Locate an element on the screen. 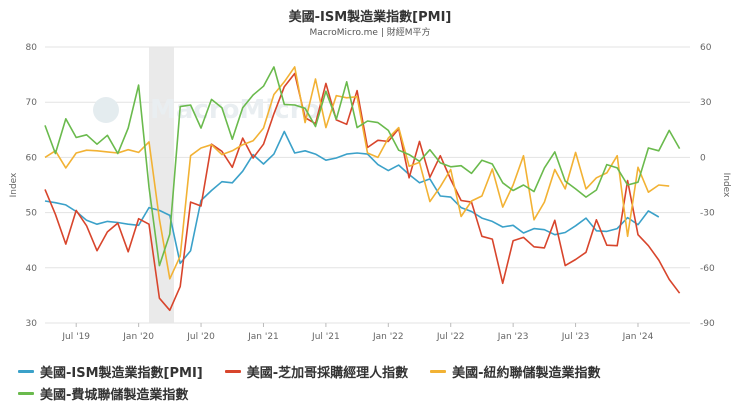  right-axis-ticks: -90 -60 -30 0 30 60 is located at coordinates (707, 186).